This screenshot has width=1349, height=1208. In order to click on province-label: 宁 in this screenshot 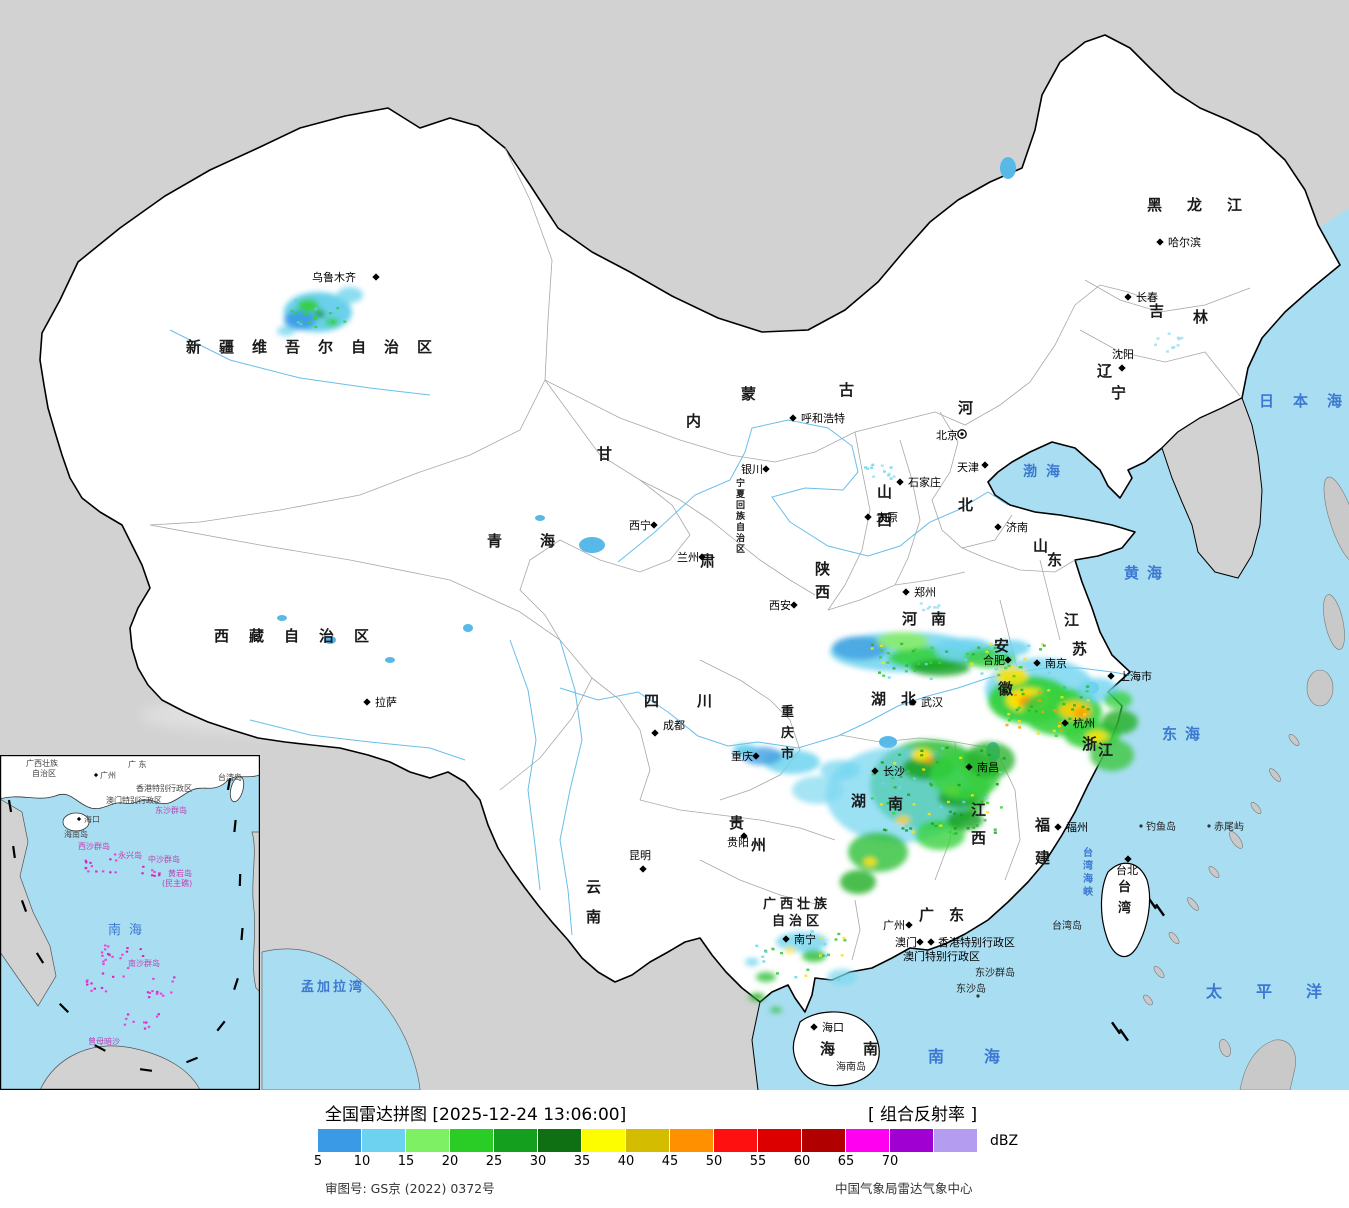, I will do `click(1118, 393)`.